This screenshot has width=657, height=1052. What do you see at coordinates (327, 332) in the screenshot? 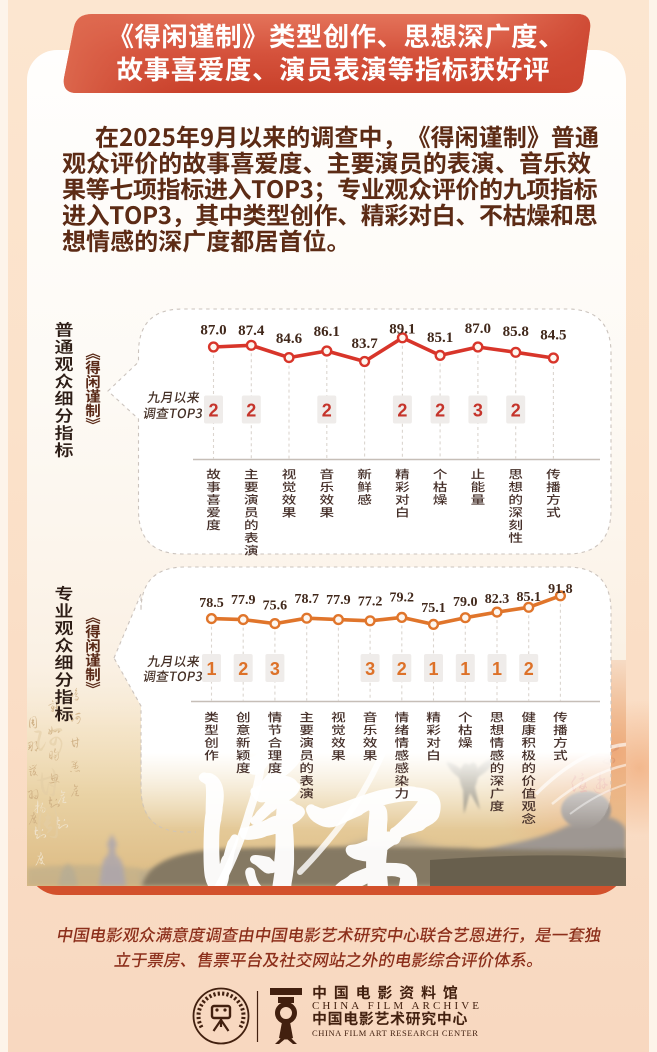
I see `svg-text: 86.1` at bounding box center [327, 332].